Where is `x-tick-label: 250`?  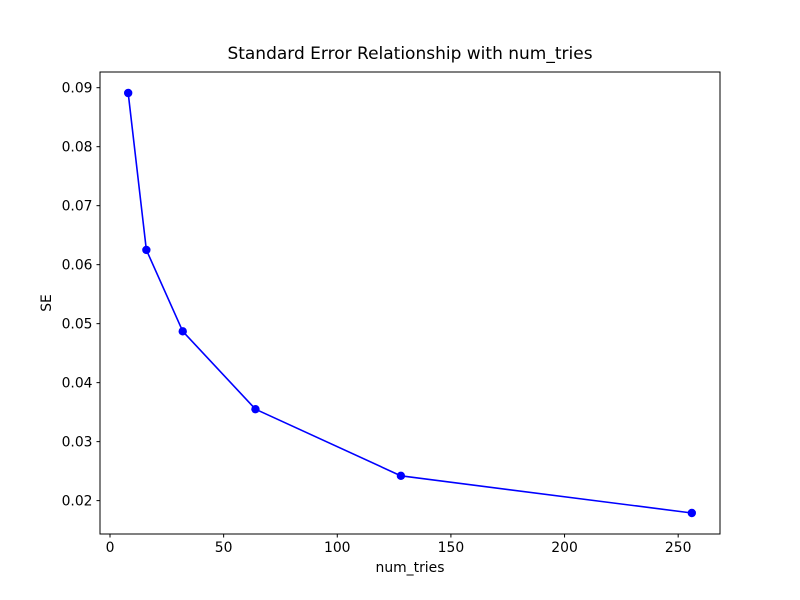
x-tick-label: 250 is located at coordinates (678, 548).